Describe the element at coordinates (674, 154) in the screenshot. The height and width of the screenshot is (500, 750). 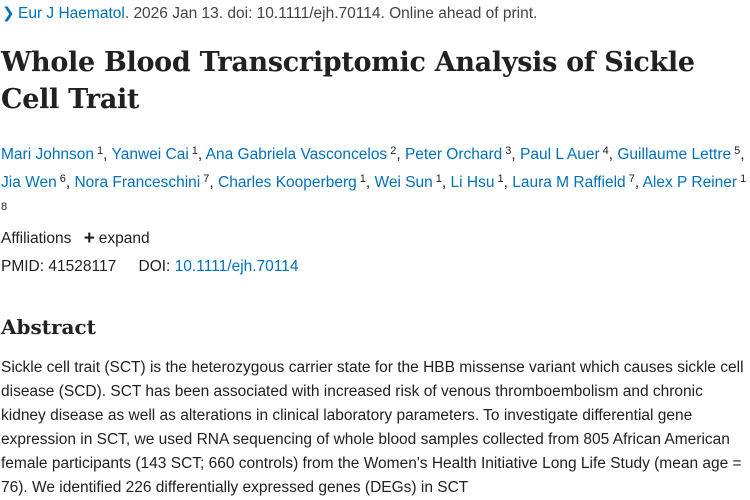
I see `author-link: Guillaume Lettre` at that location.